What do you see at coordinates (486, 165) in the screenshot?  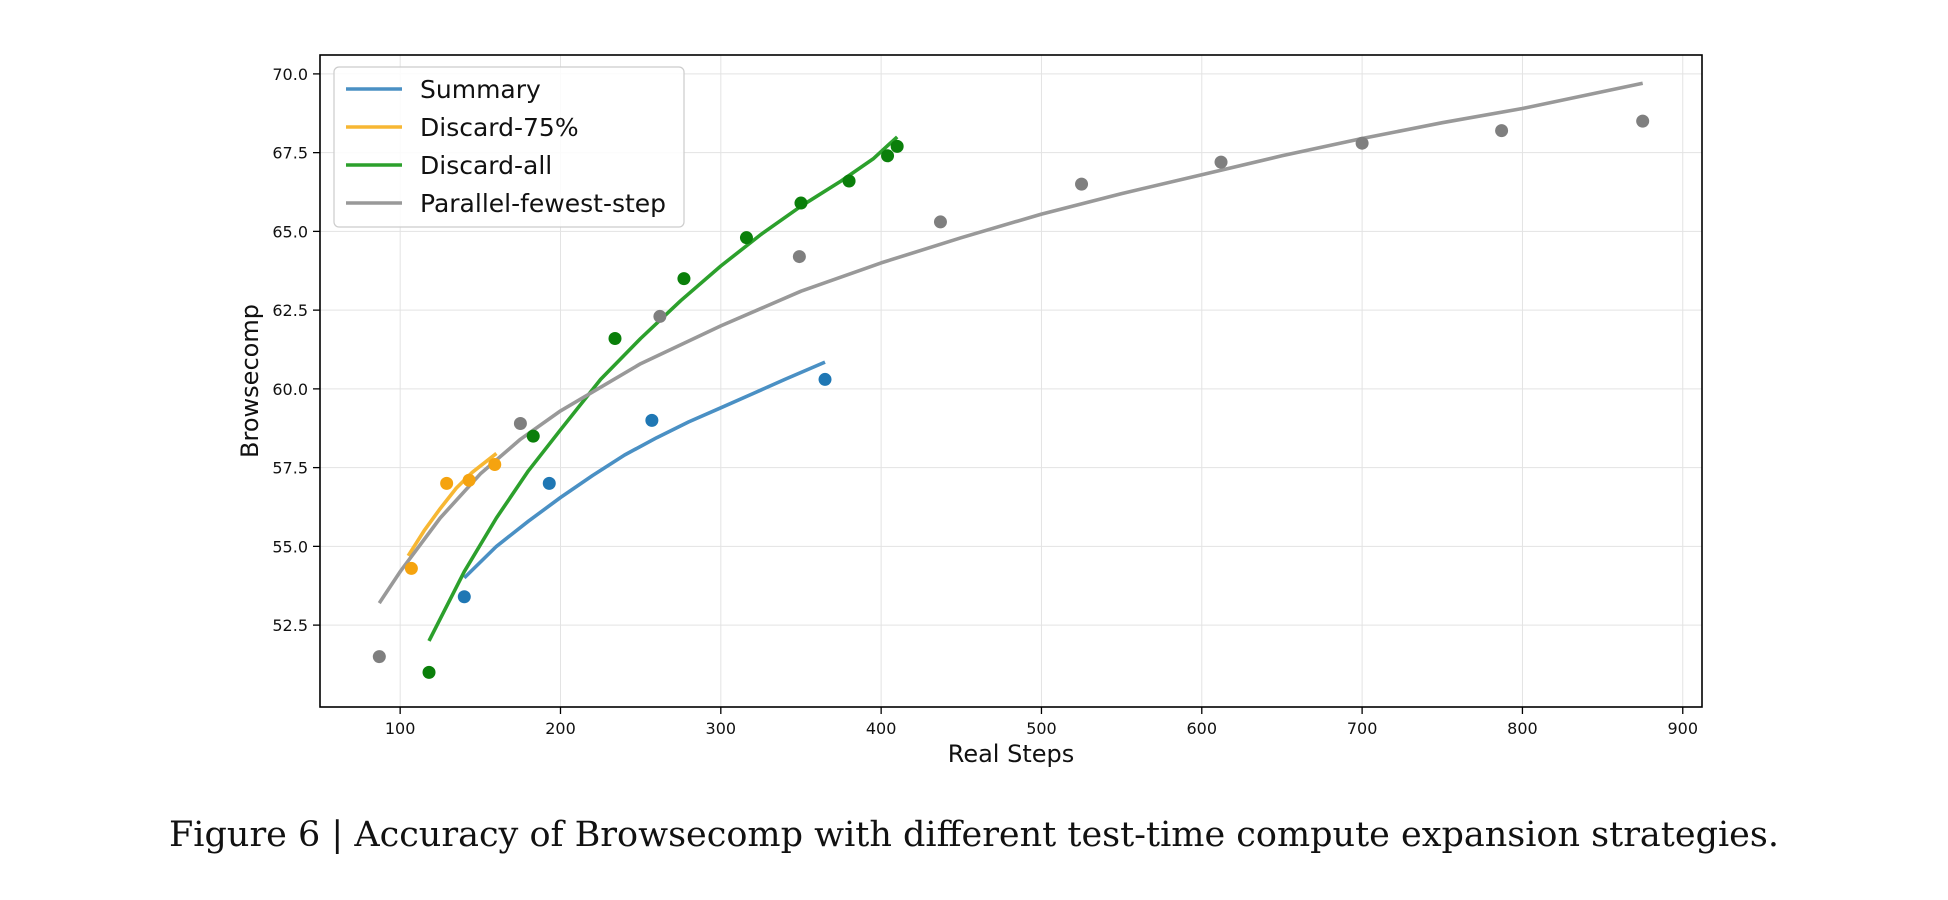 I see `legend-label-discard-all: Discard-all` at bounding box center [486, 165].